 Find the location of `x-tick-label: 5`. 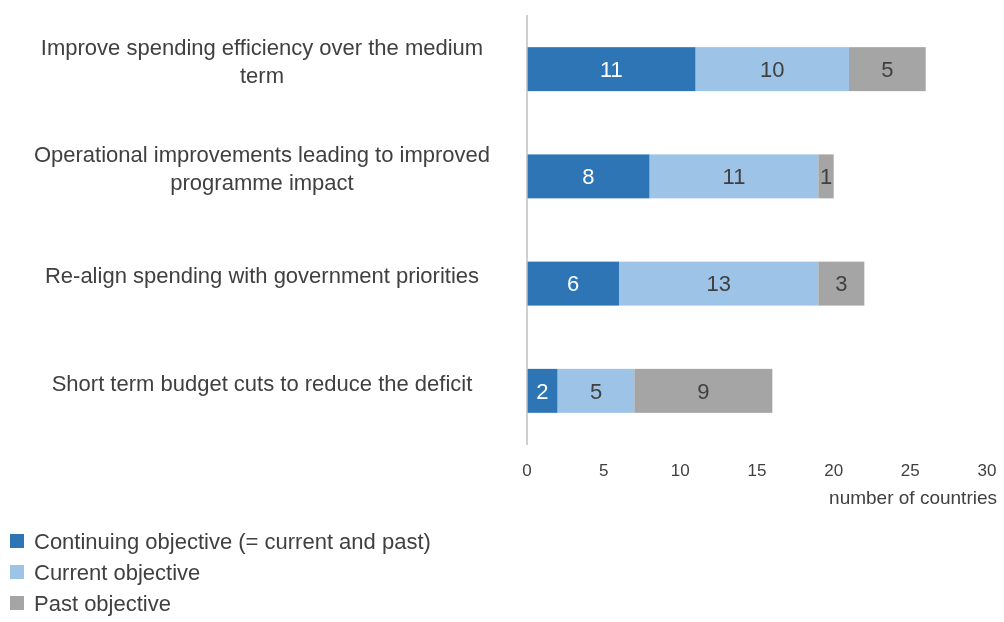

x-tick-label: 5 is located at coordinates (603, 470).